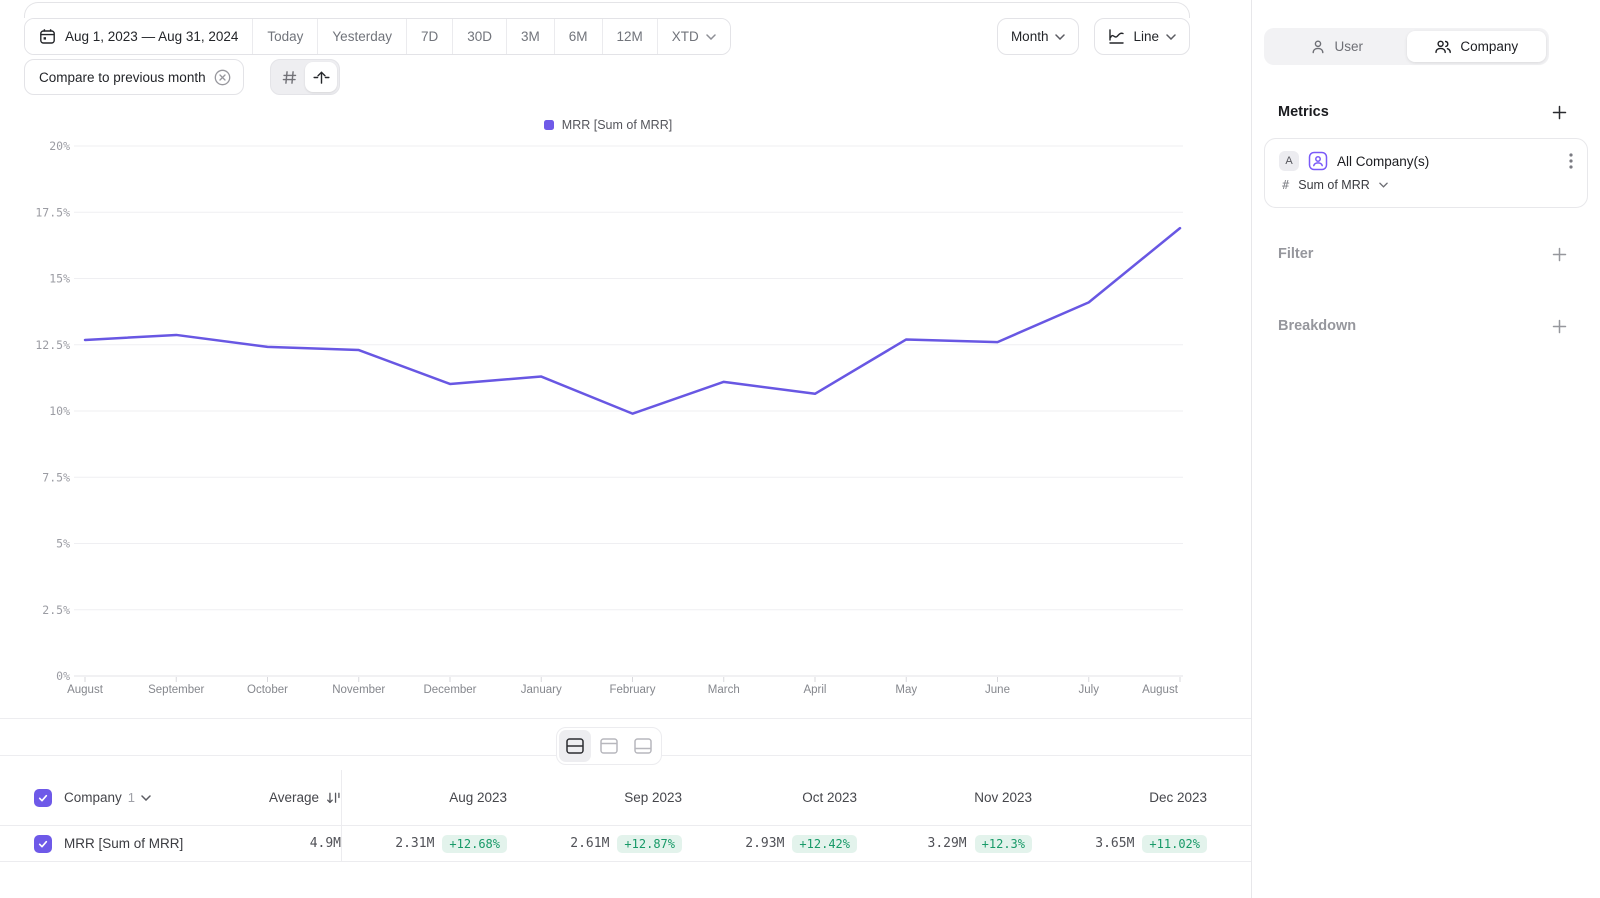 This screenshot has height=898, width=1600. Describe the element at coordinates (724, 690) in the screenshot. I see `x-axis-label: March` at that location.